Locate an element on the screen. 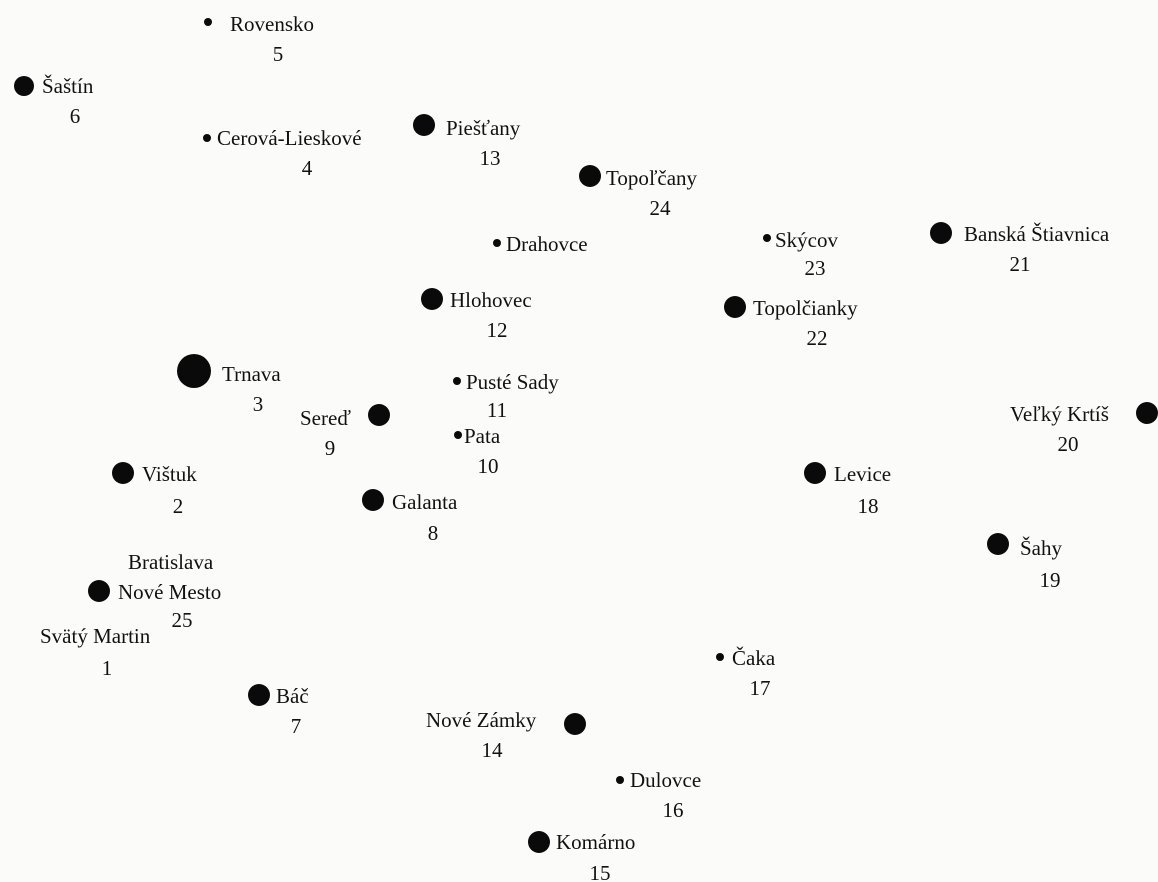  place-name: Vištuk is located at coordinates (169, 474).